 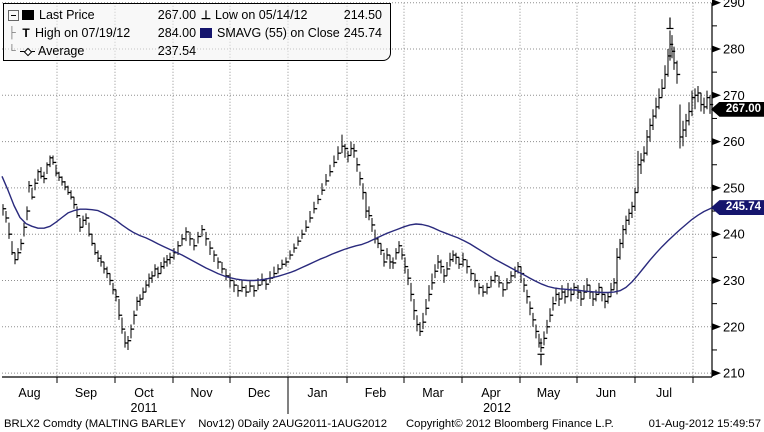 What do you see at coordinates (362, 33) in the screenshot?
I see `legend-value: 245.74` at bounding box center [362, 33].